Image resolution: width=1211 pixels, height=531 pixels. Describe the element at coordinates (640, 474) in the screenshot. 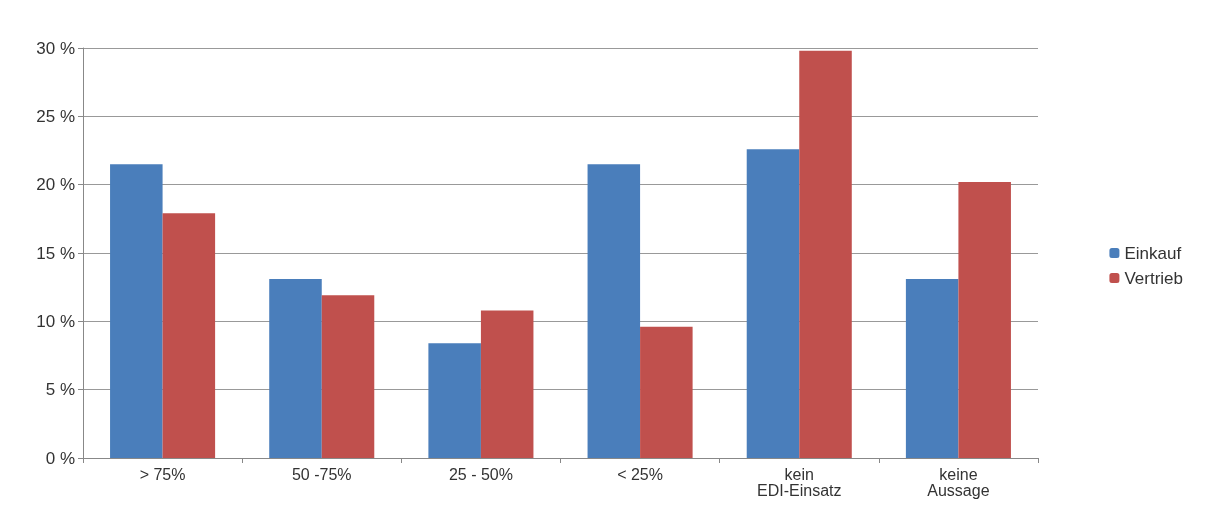

I see `x-tick-label: < 25%` at that location.